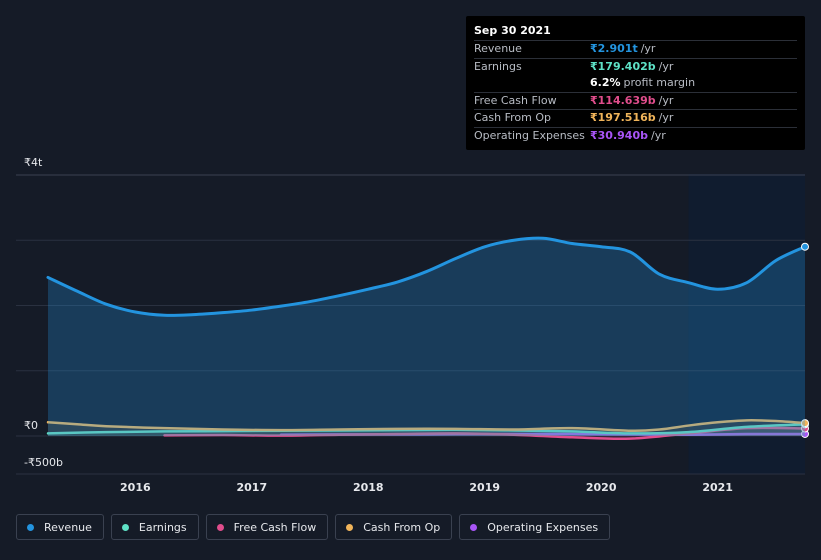 The width and height of the screenshot is (821, 560). What do you see at coordinates (659, 82) in the screenshot?
I see `tooltip-unit: profit margin` at bounding box center [659, 82].